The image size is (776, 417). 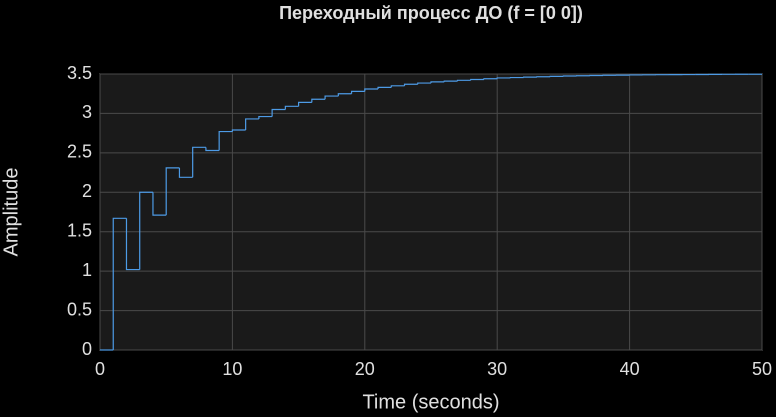 I want to click on y-tick-label: 0.5, so click(x=79, y=309).